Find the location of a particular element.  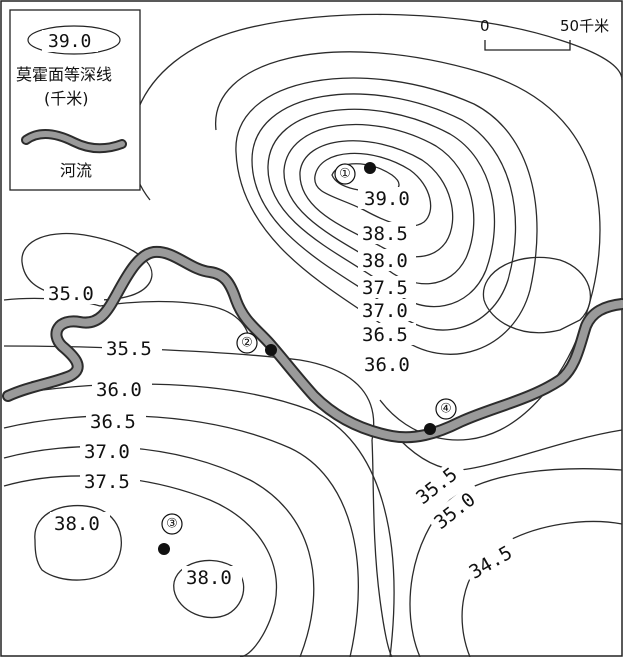

legend-contour-sample is located at coordinates (74, 40).